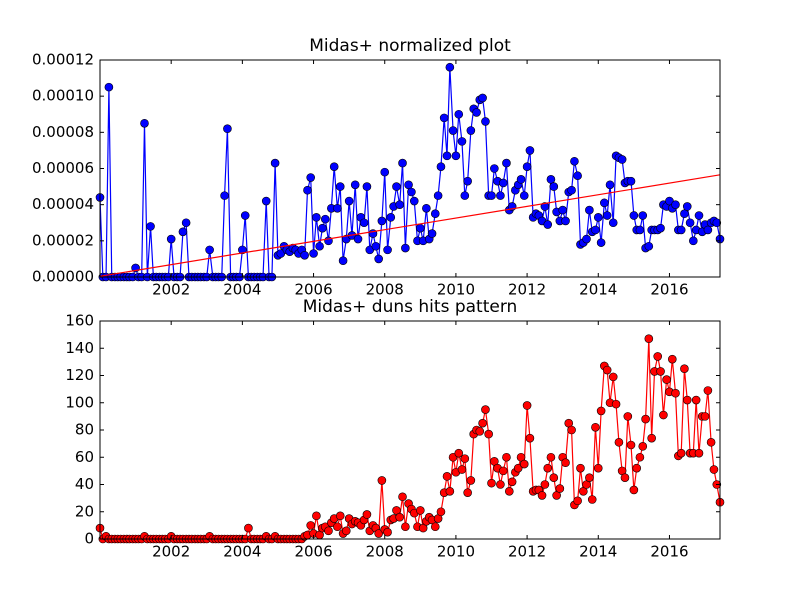 The image size is (800, 600). I want to click on x-tick-label: 2010, so click(456, 552).